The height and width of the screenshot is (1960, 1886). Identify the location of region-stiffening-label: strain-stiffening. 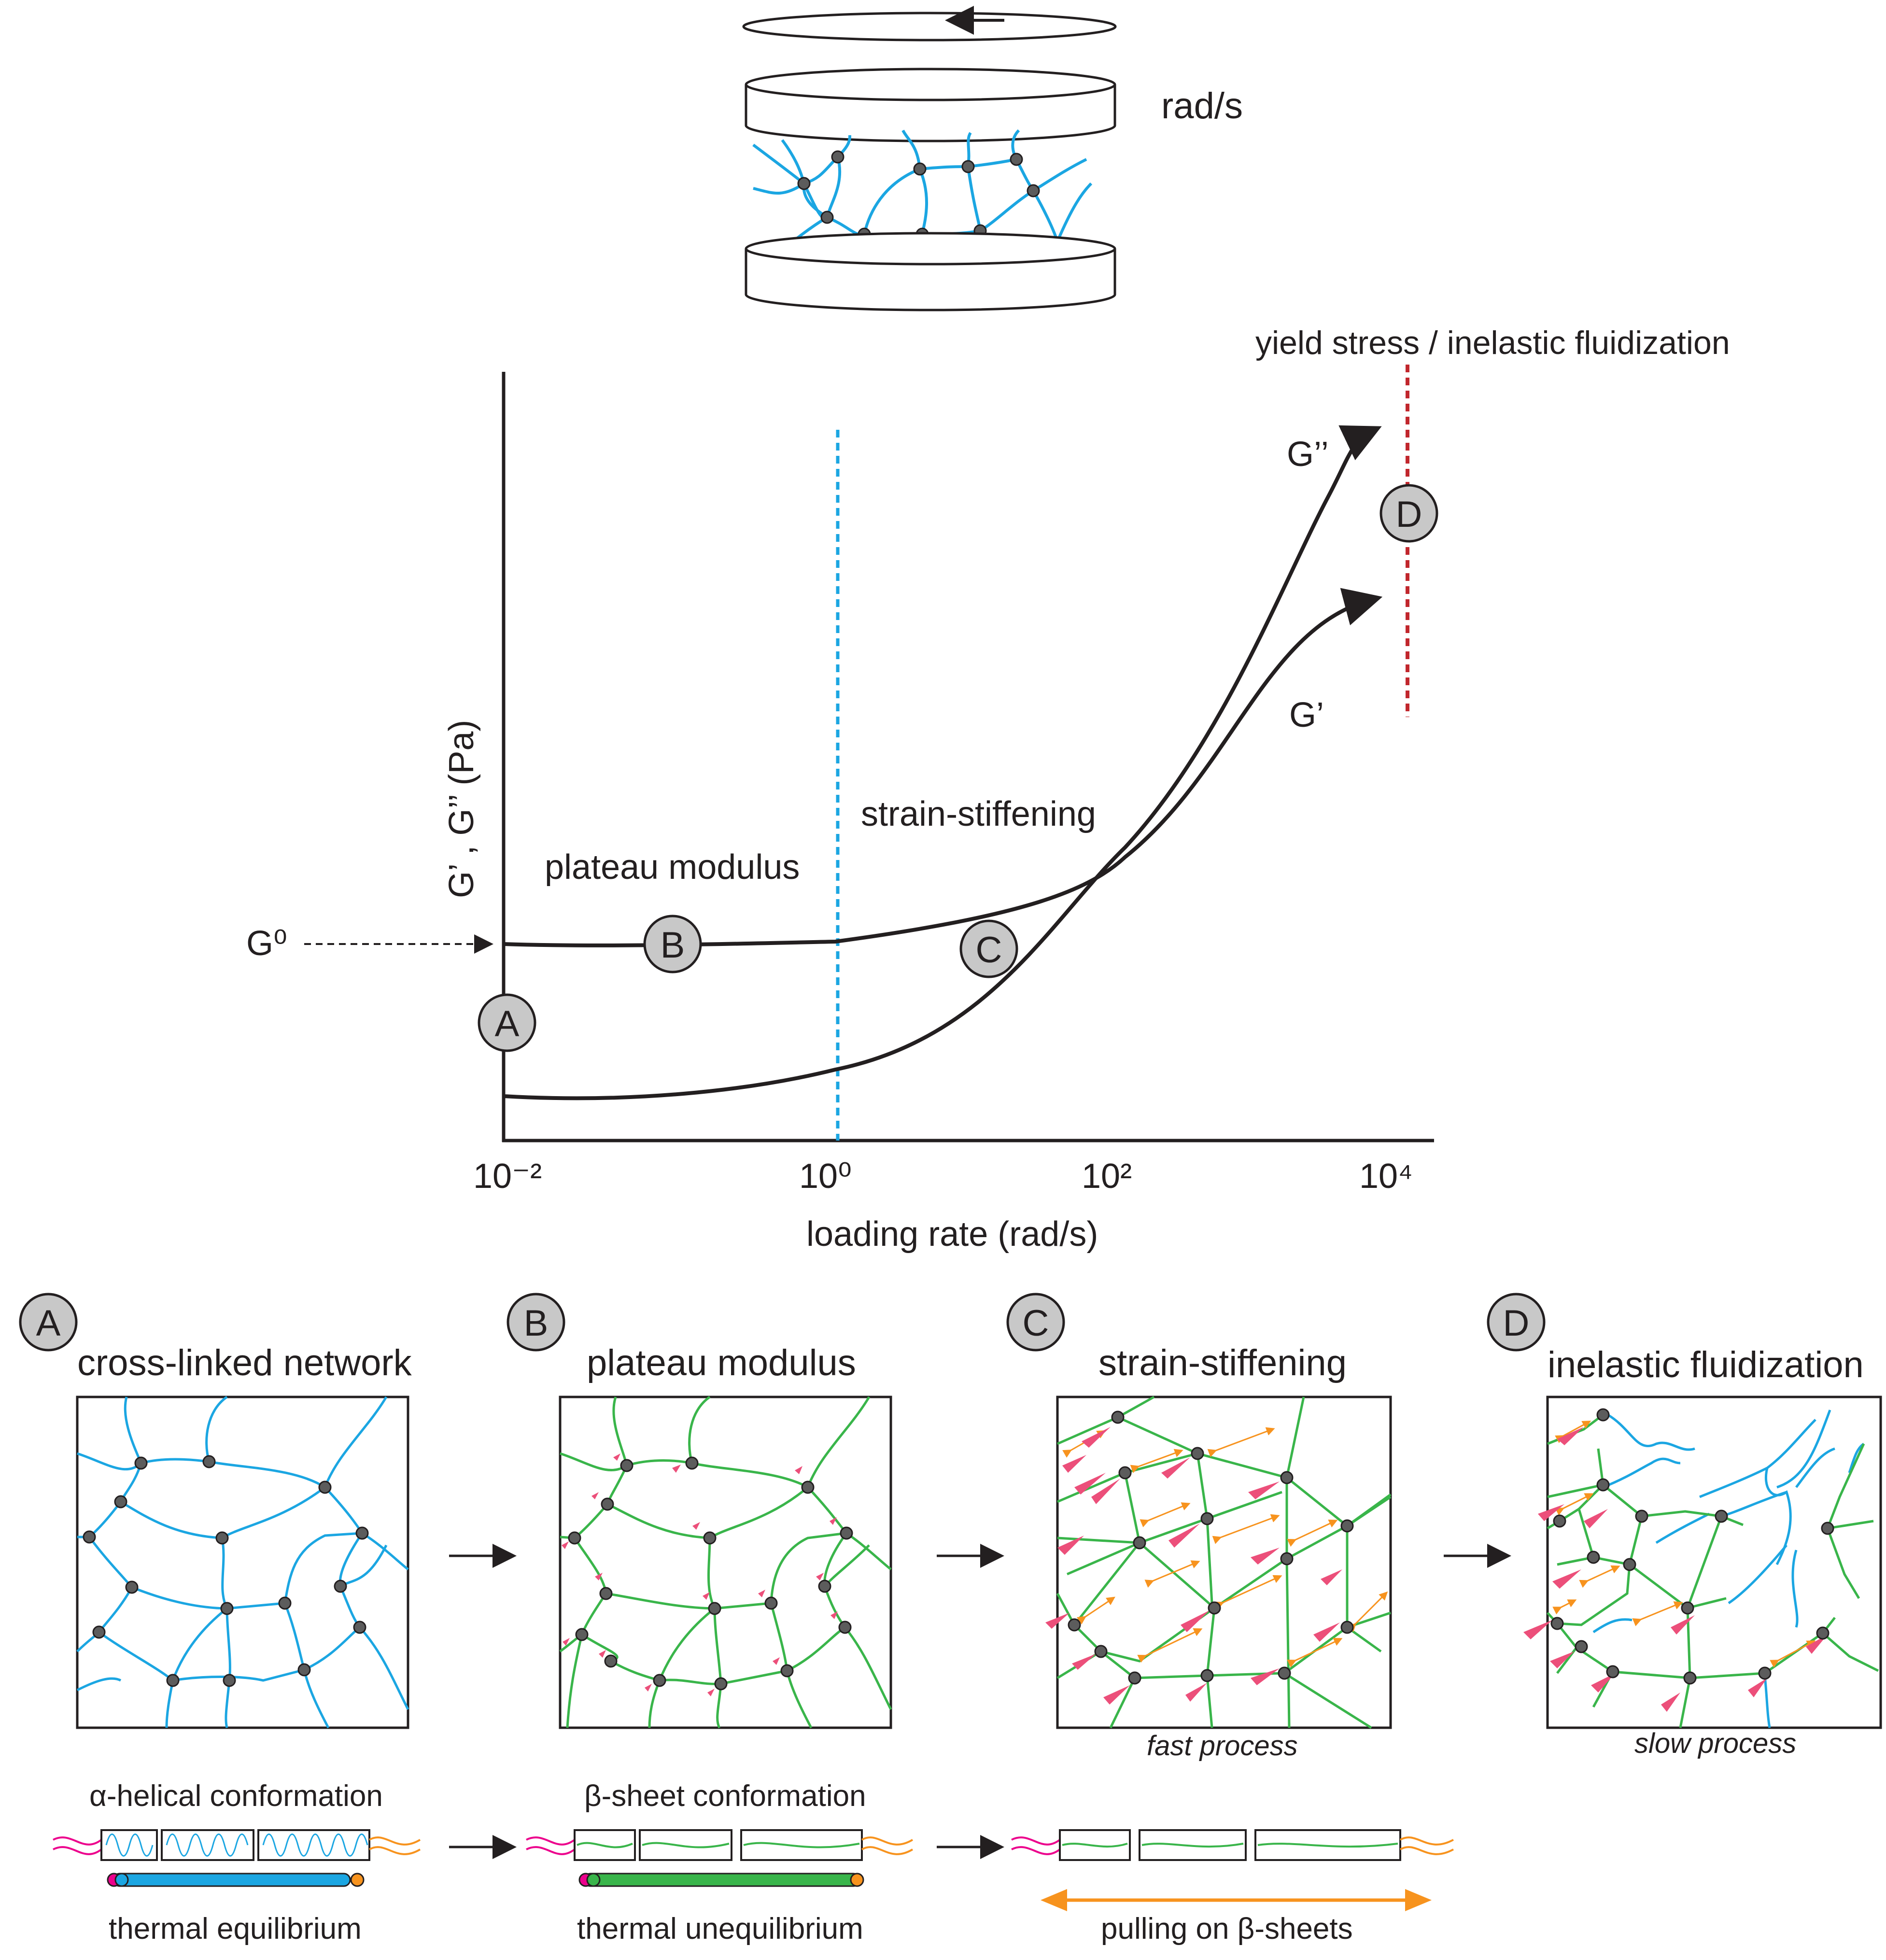
(978, 814).